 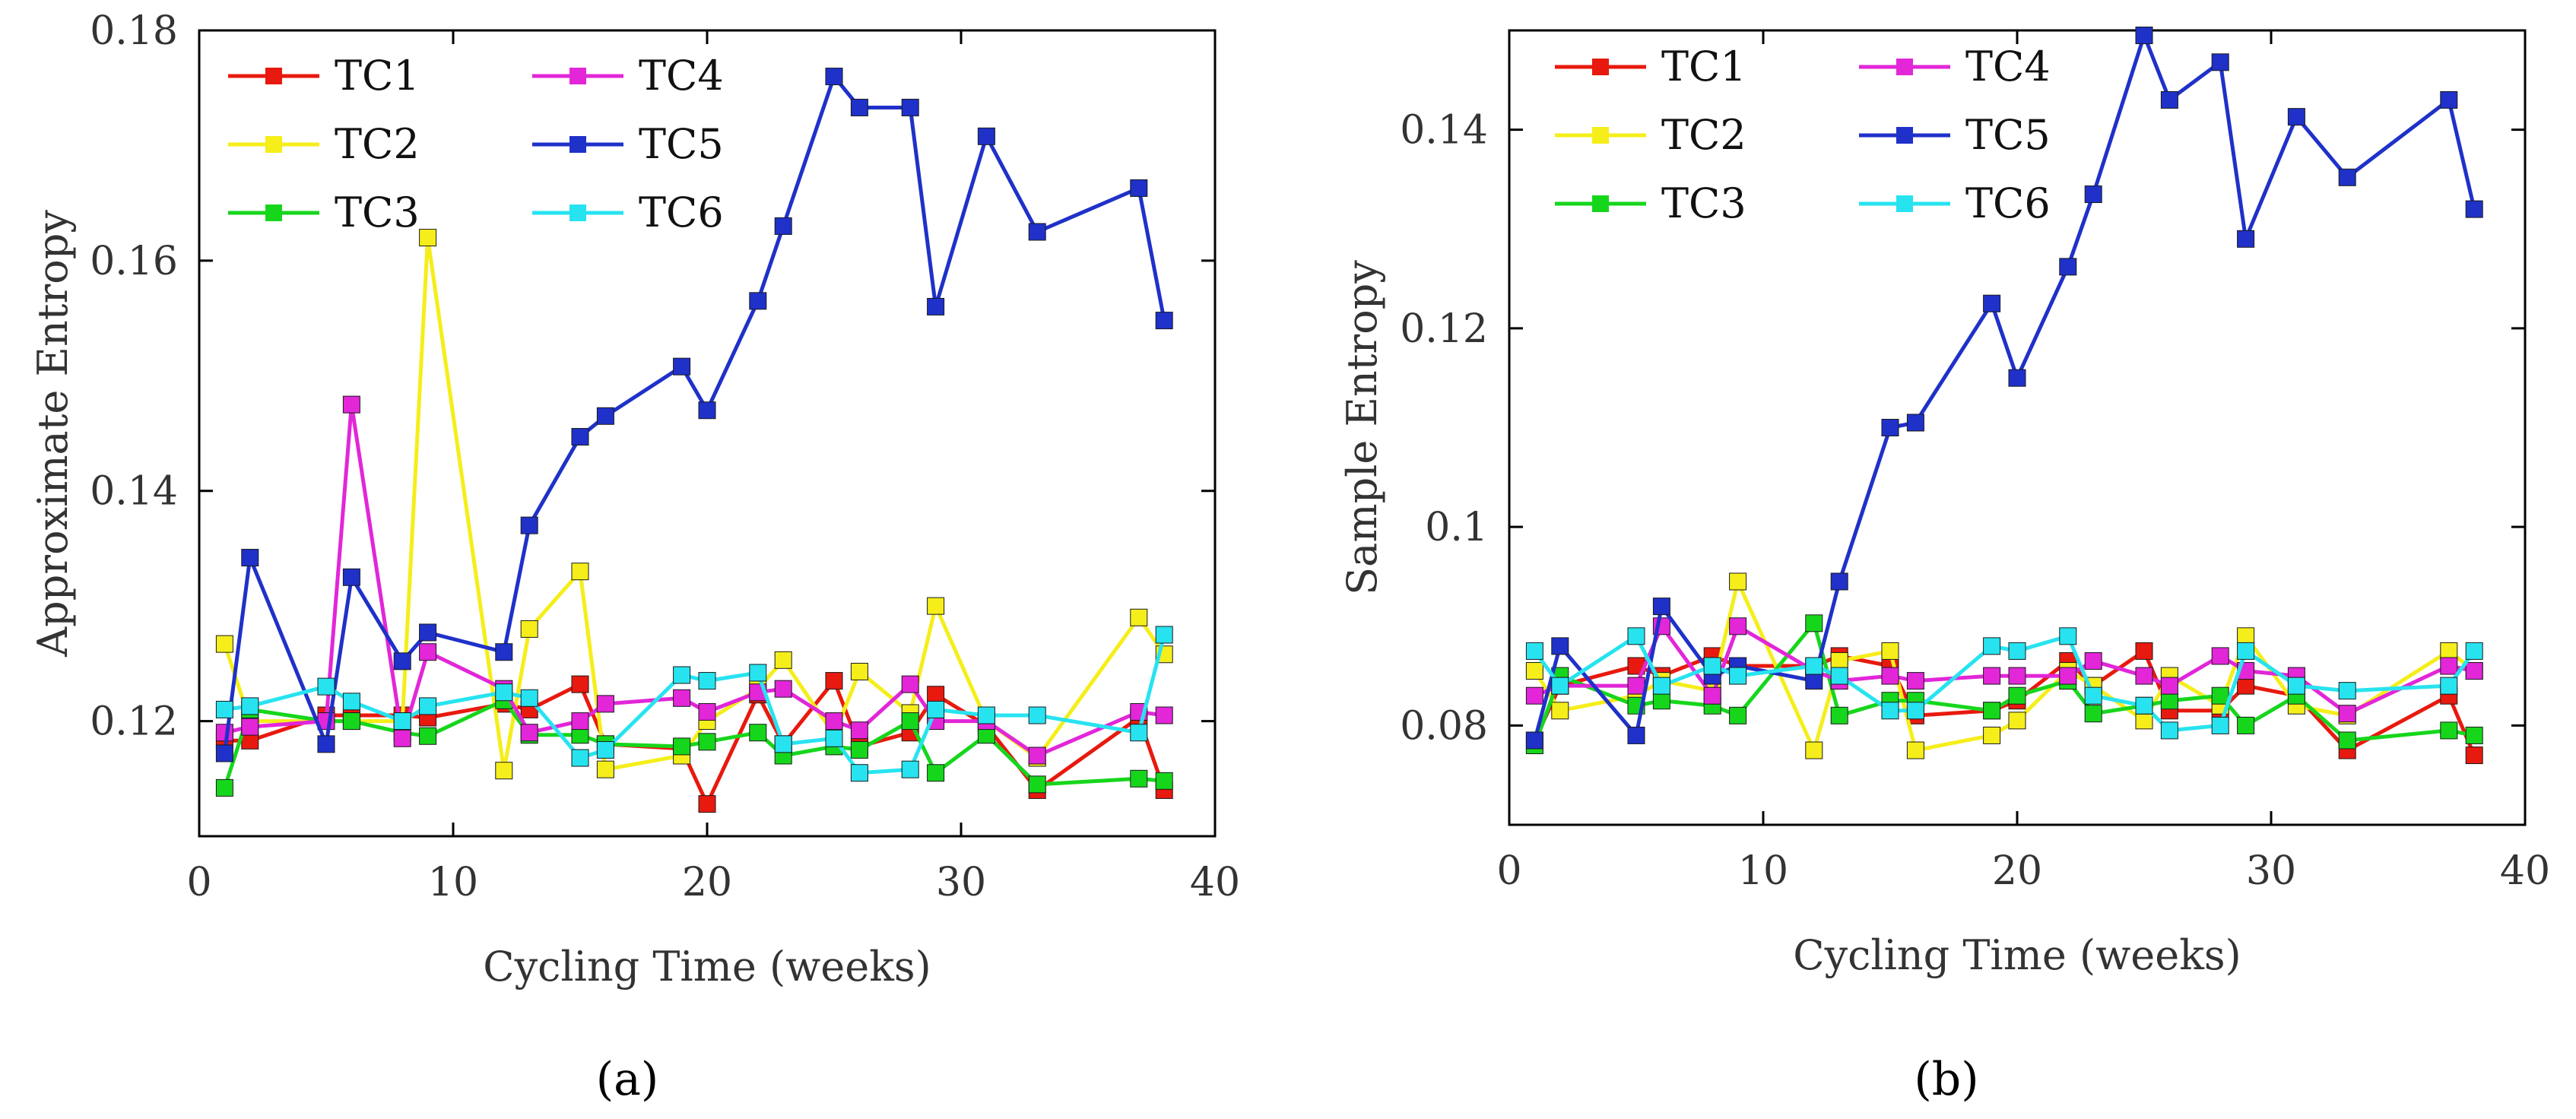 I want to click on series-tc6, so click(x=694, y=704).